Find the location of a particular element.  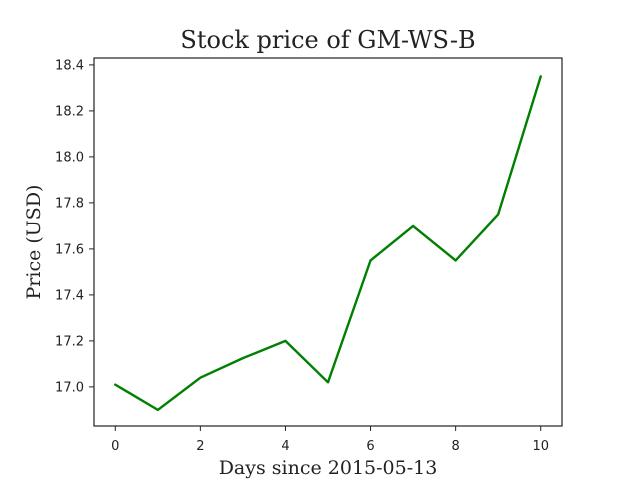

y-tick-label: 17.4 is located at coordinates (69, 295).